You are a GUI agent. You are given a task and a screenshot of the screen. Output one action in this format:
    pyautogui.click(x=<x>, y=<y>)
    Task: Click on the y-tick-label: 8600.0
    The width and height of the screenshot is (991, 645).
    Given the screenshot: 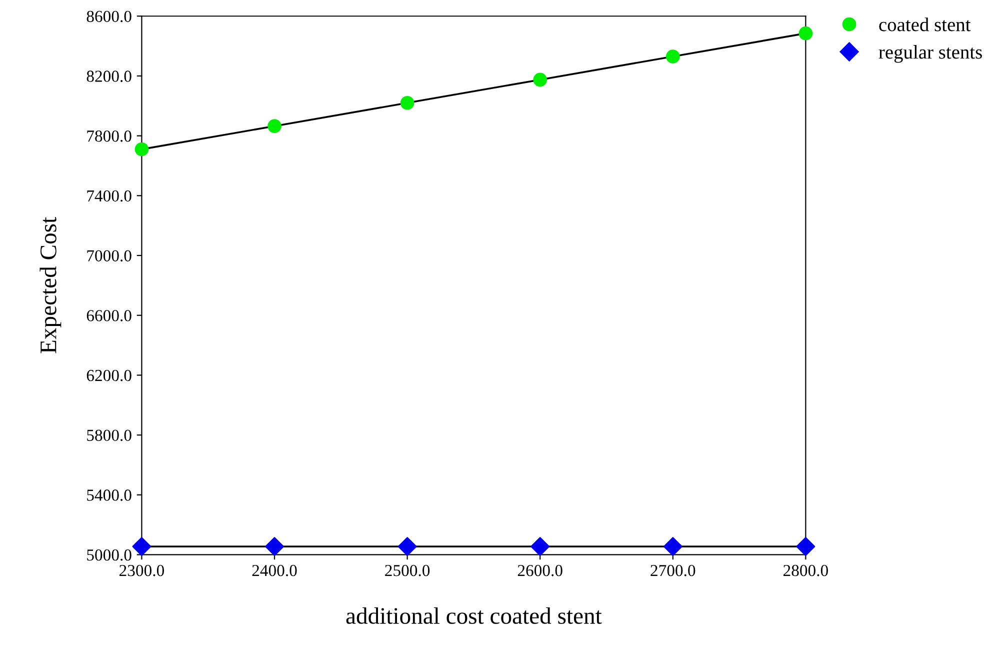 What is the action you would take?
    pyautogui.click(x=109, y=16)
    